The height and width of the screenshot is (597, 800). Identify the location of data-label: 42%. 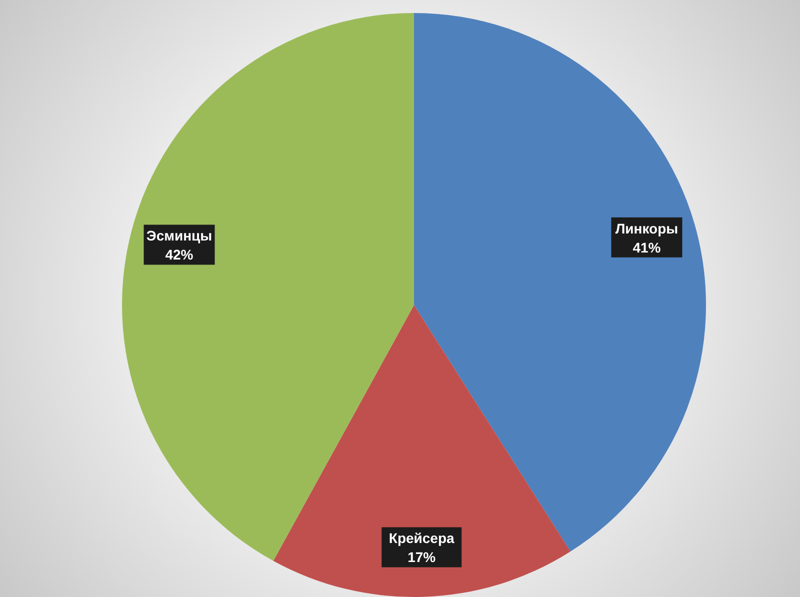
(179, 254).